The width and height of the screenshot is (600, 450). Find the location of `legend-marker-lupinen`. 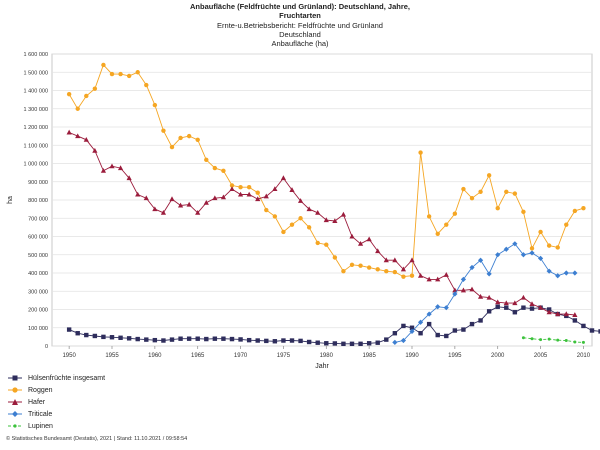

legend-marker-lupinen is located at coordinates (15, 426).